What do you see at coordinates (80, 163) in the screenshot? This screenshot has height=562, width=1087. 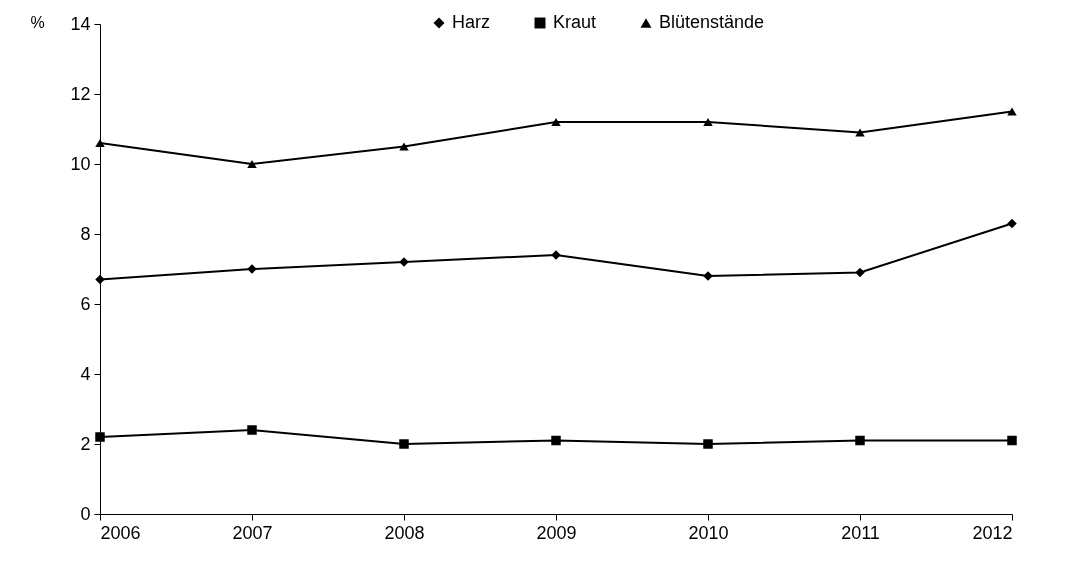 I see `y-tick-label: 10` at bounding box center [80, 163].